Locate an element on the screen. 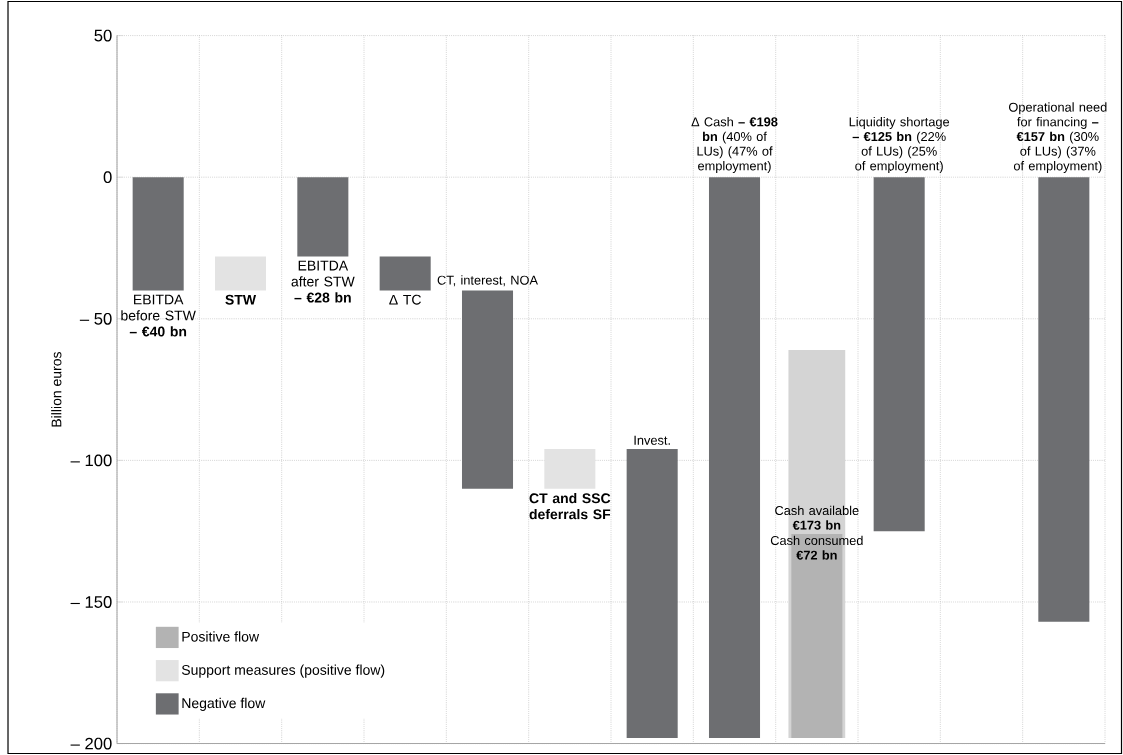 Image resolution: width=1123 pixels, height=755 pixels. category-label: Operational need for financing – €157 bn (30% of LUs) (37% of employment) is located at coordinates (1057, 137).